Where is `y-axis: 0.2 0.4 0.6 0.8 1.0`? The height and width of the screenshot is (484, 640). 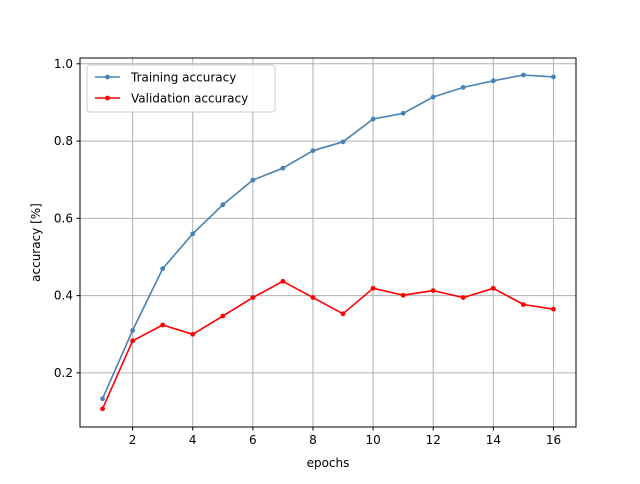
y-axis: 0.2 0.4 0.6 0.8 1.0 is located at coordinates (67, 218).